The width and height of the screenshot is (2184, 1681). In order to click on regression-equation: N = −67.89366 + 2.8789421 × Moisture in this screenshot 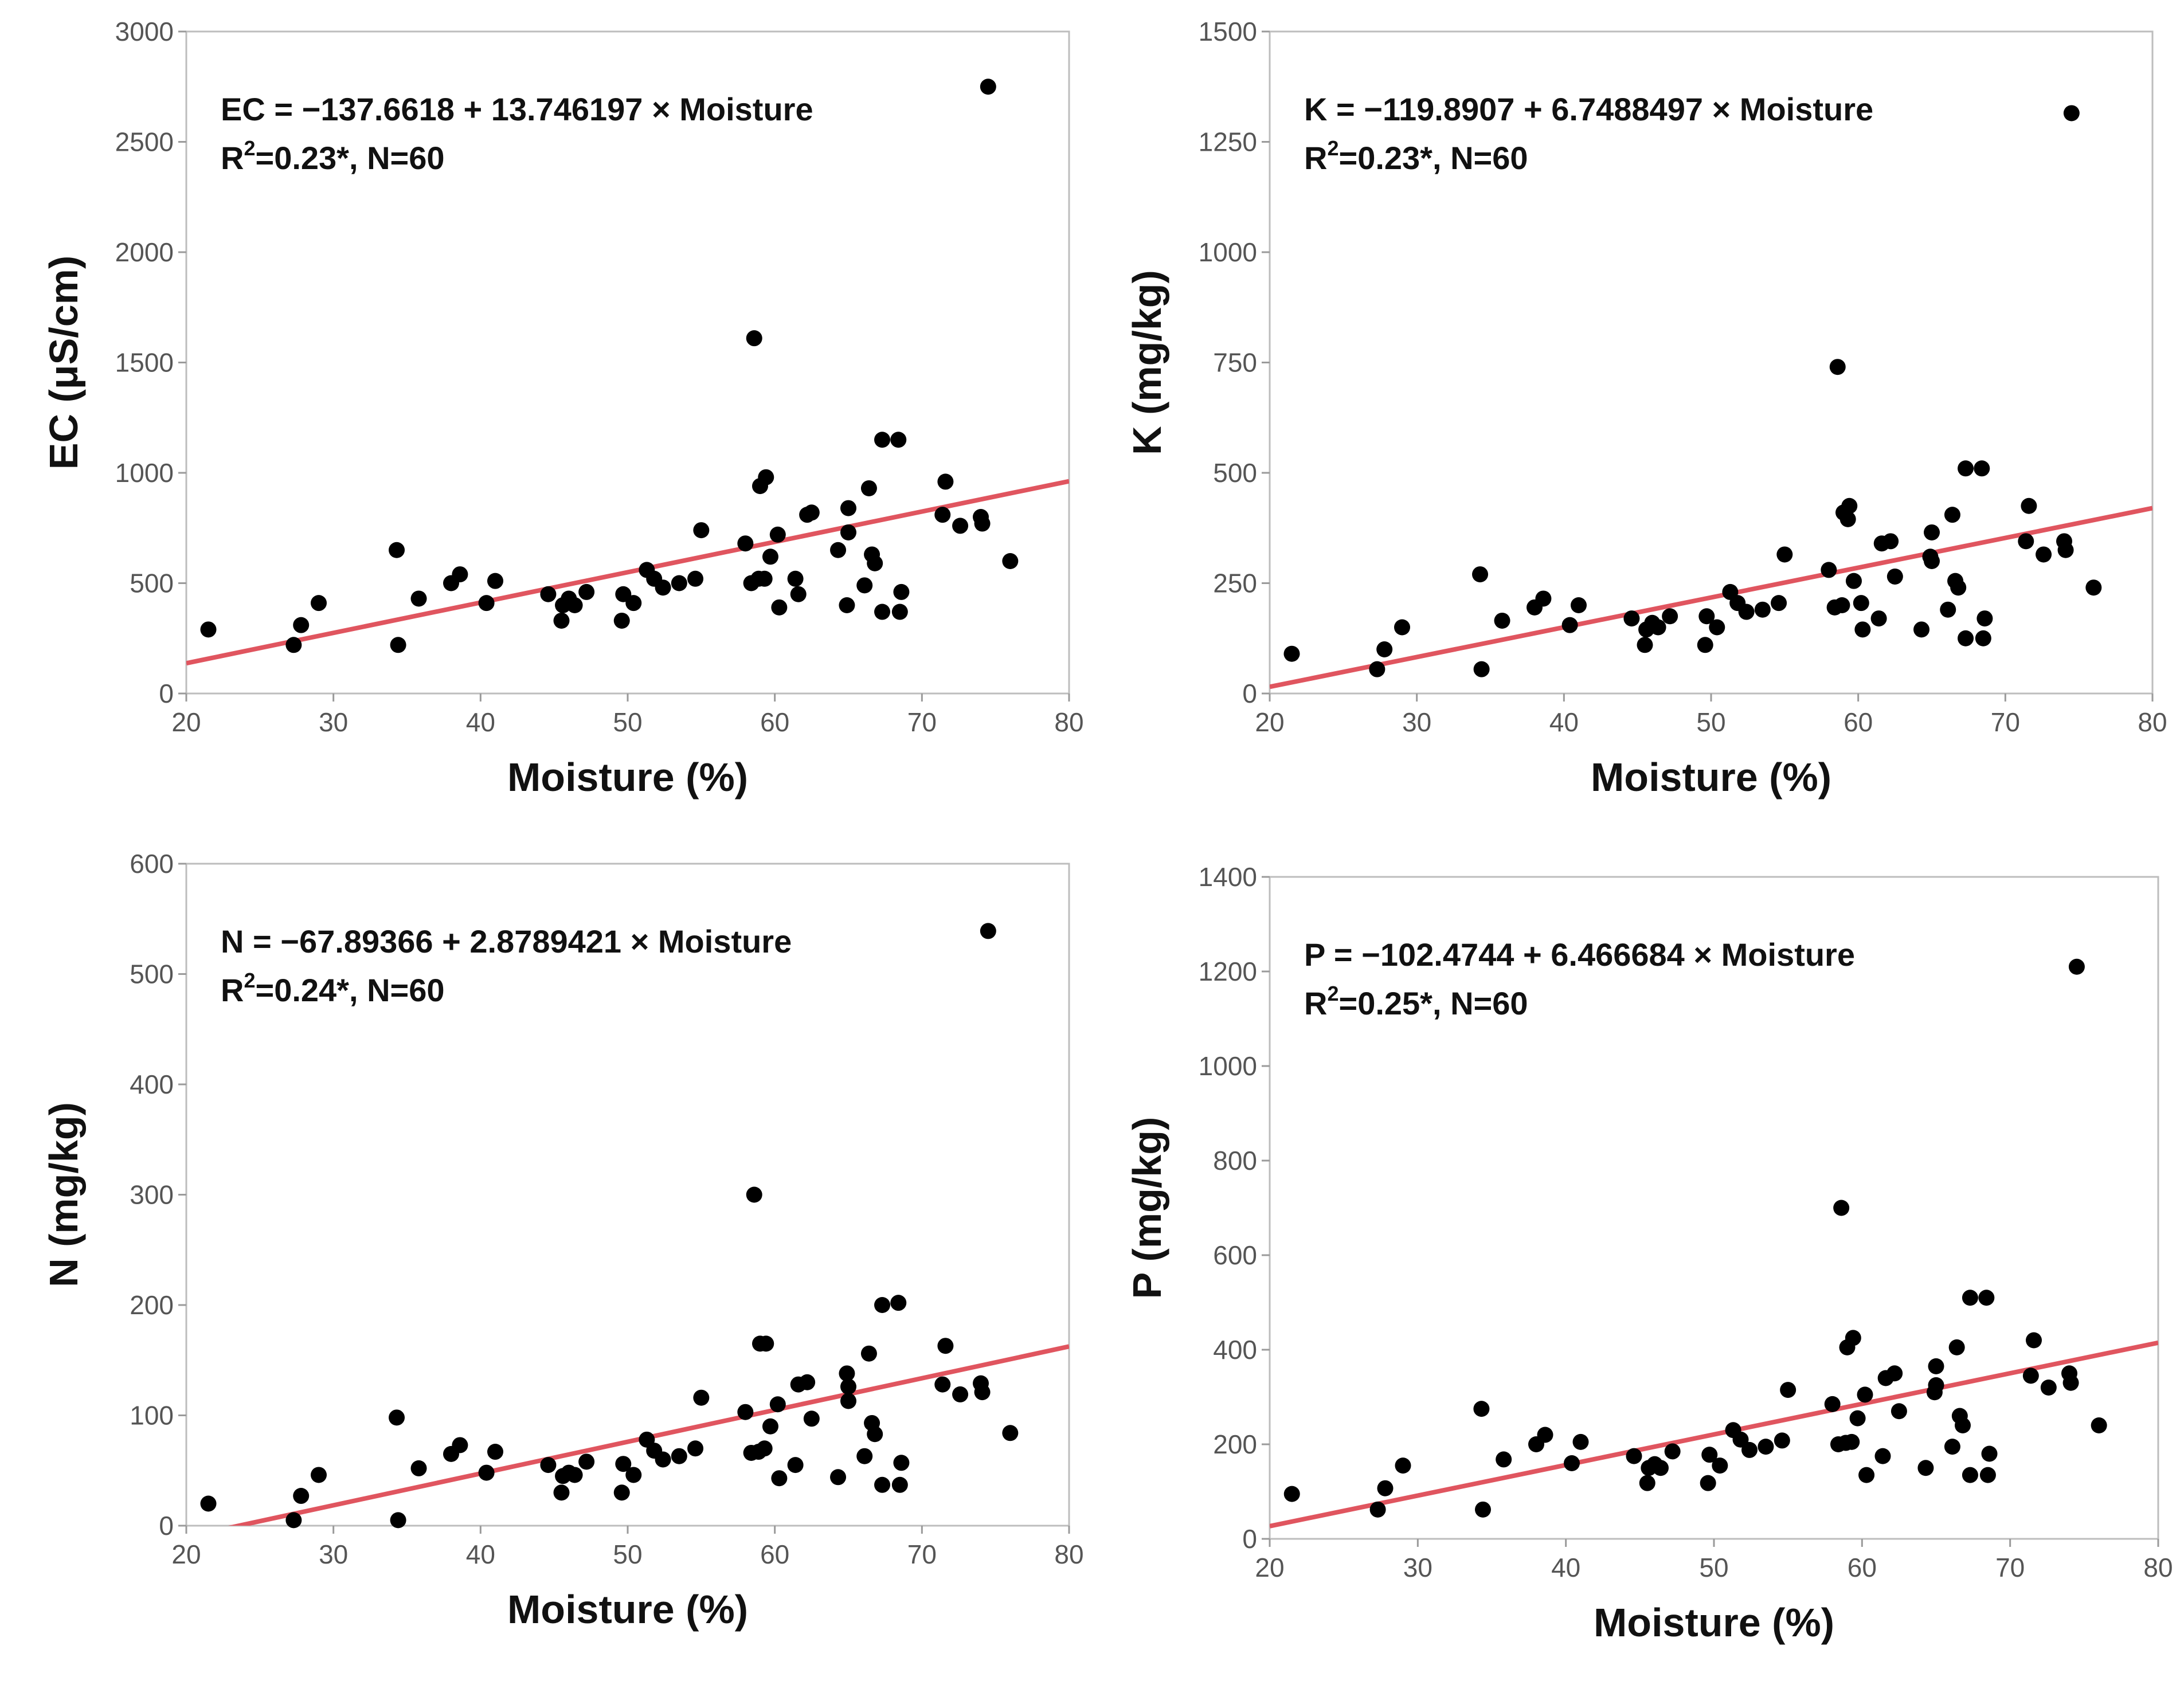, I will do `click(507, 941)`.